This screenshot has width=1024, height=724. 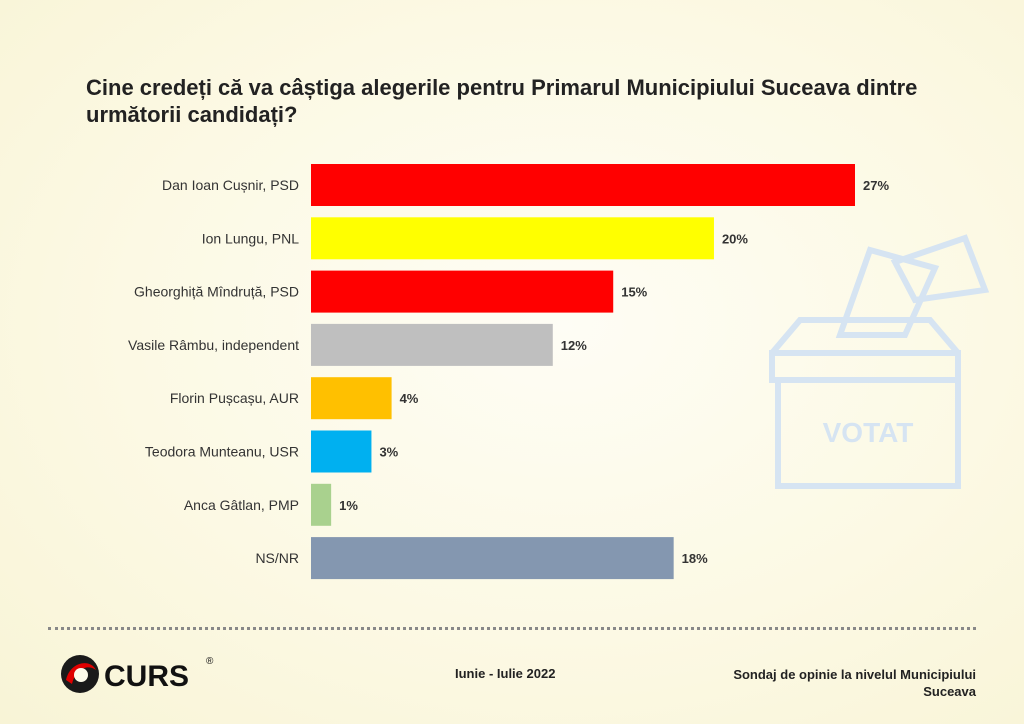 I want to click on logo-swirl-icon, so click(x=80, y=674).